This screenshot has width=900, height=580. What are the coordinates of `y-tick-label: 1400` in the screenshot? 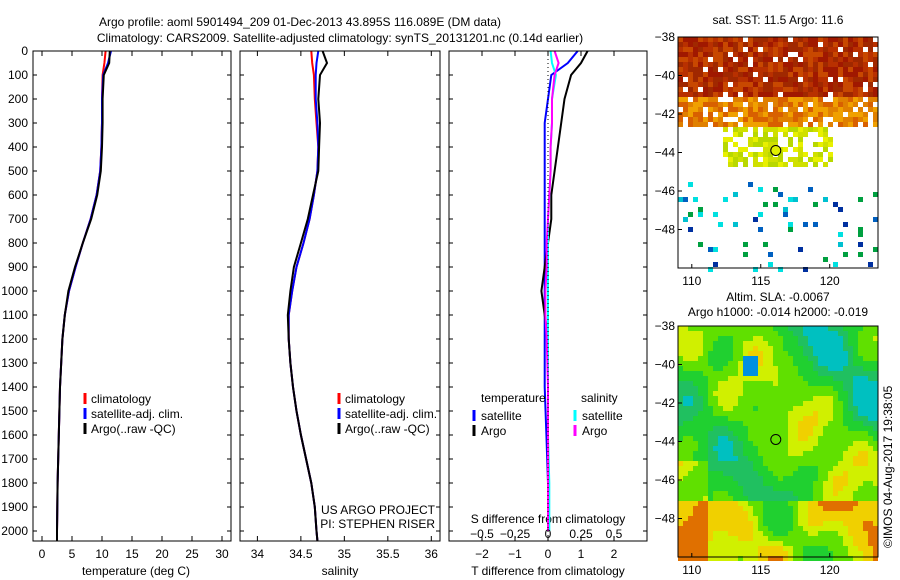 It's located at (14, 387).